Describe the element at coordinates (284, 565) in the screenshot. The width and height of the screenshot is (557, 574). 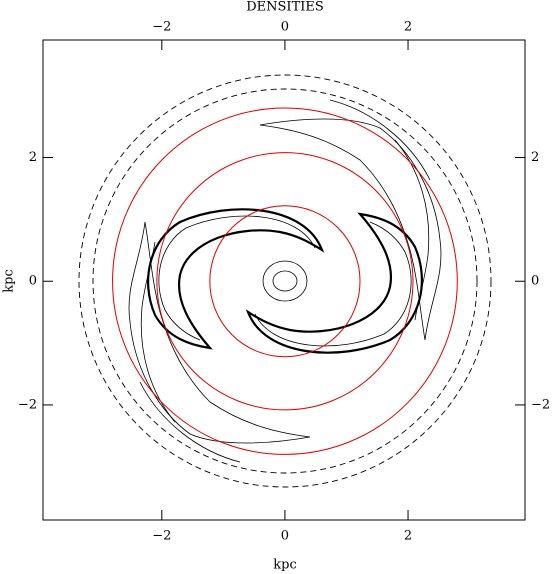
I see `x-axis-label: kpc` at that location.